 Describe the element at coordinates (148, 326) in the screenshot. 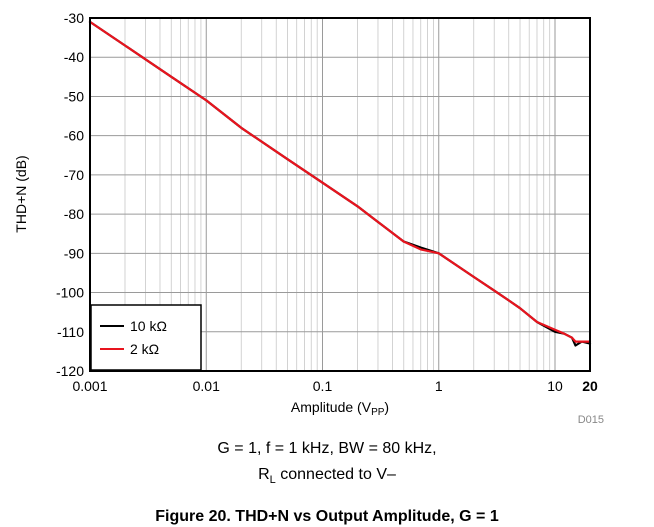

I see `legend-label-10k: 10 kΩ` at that location.